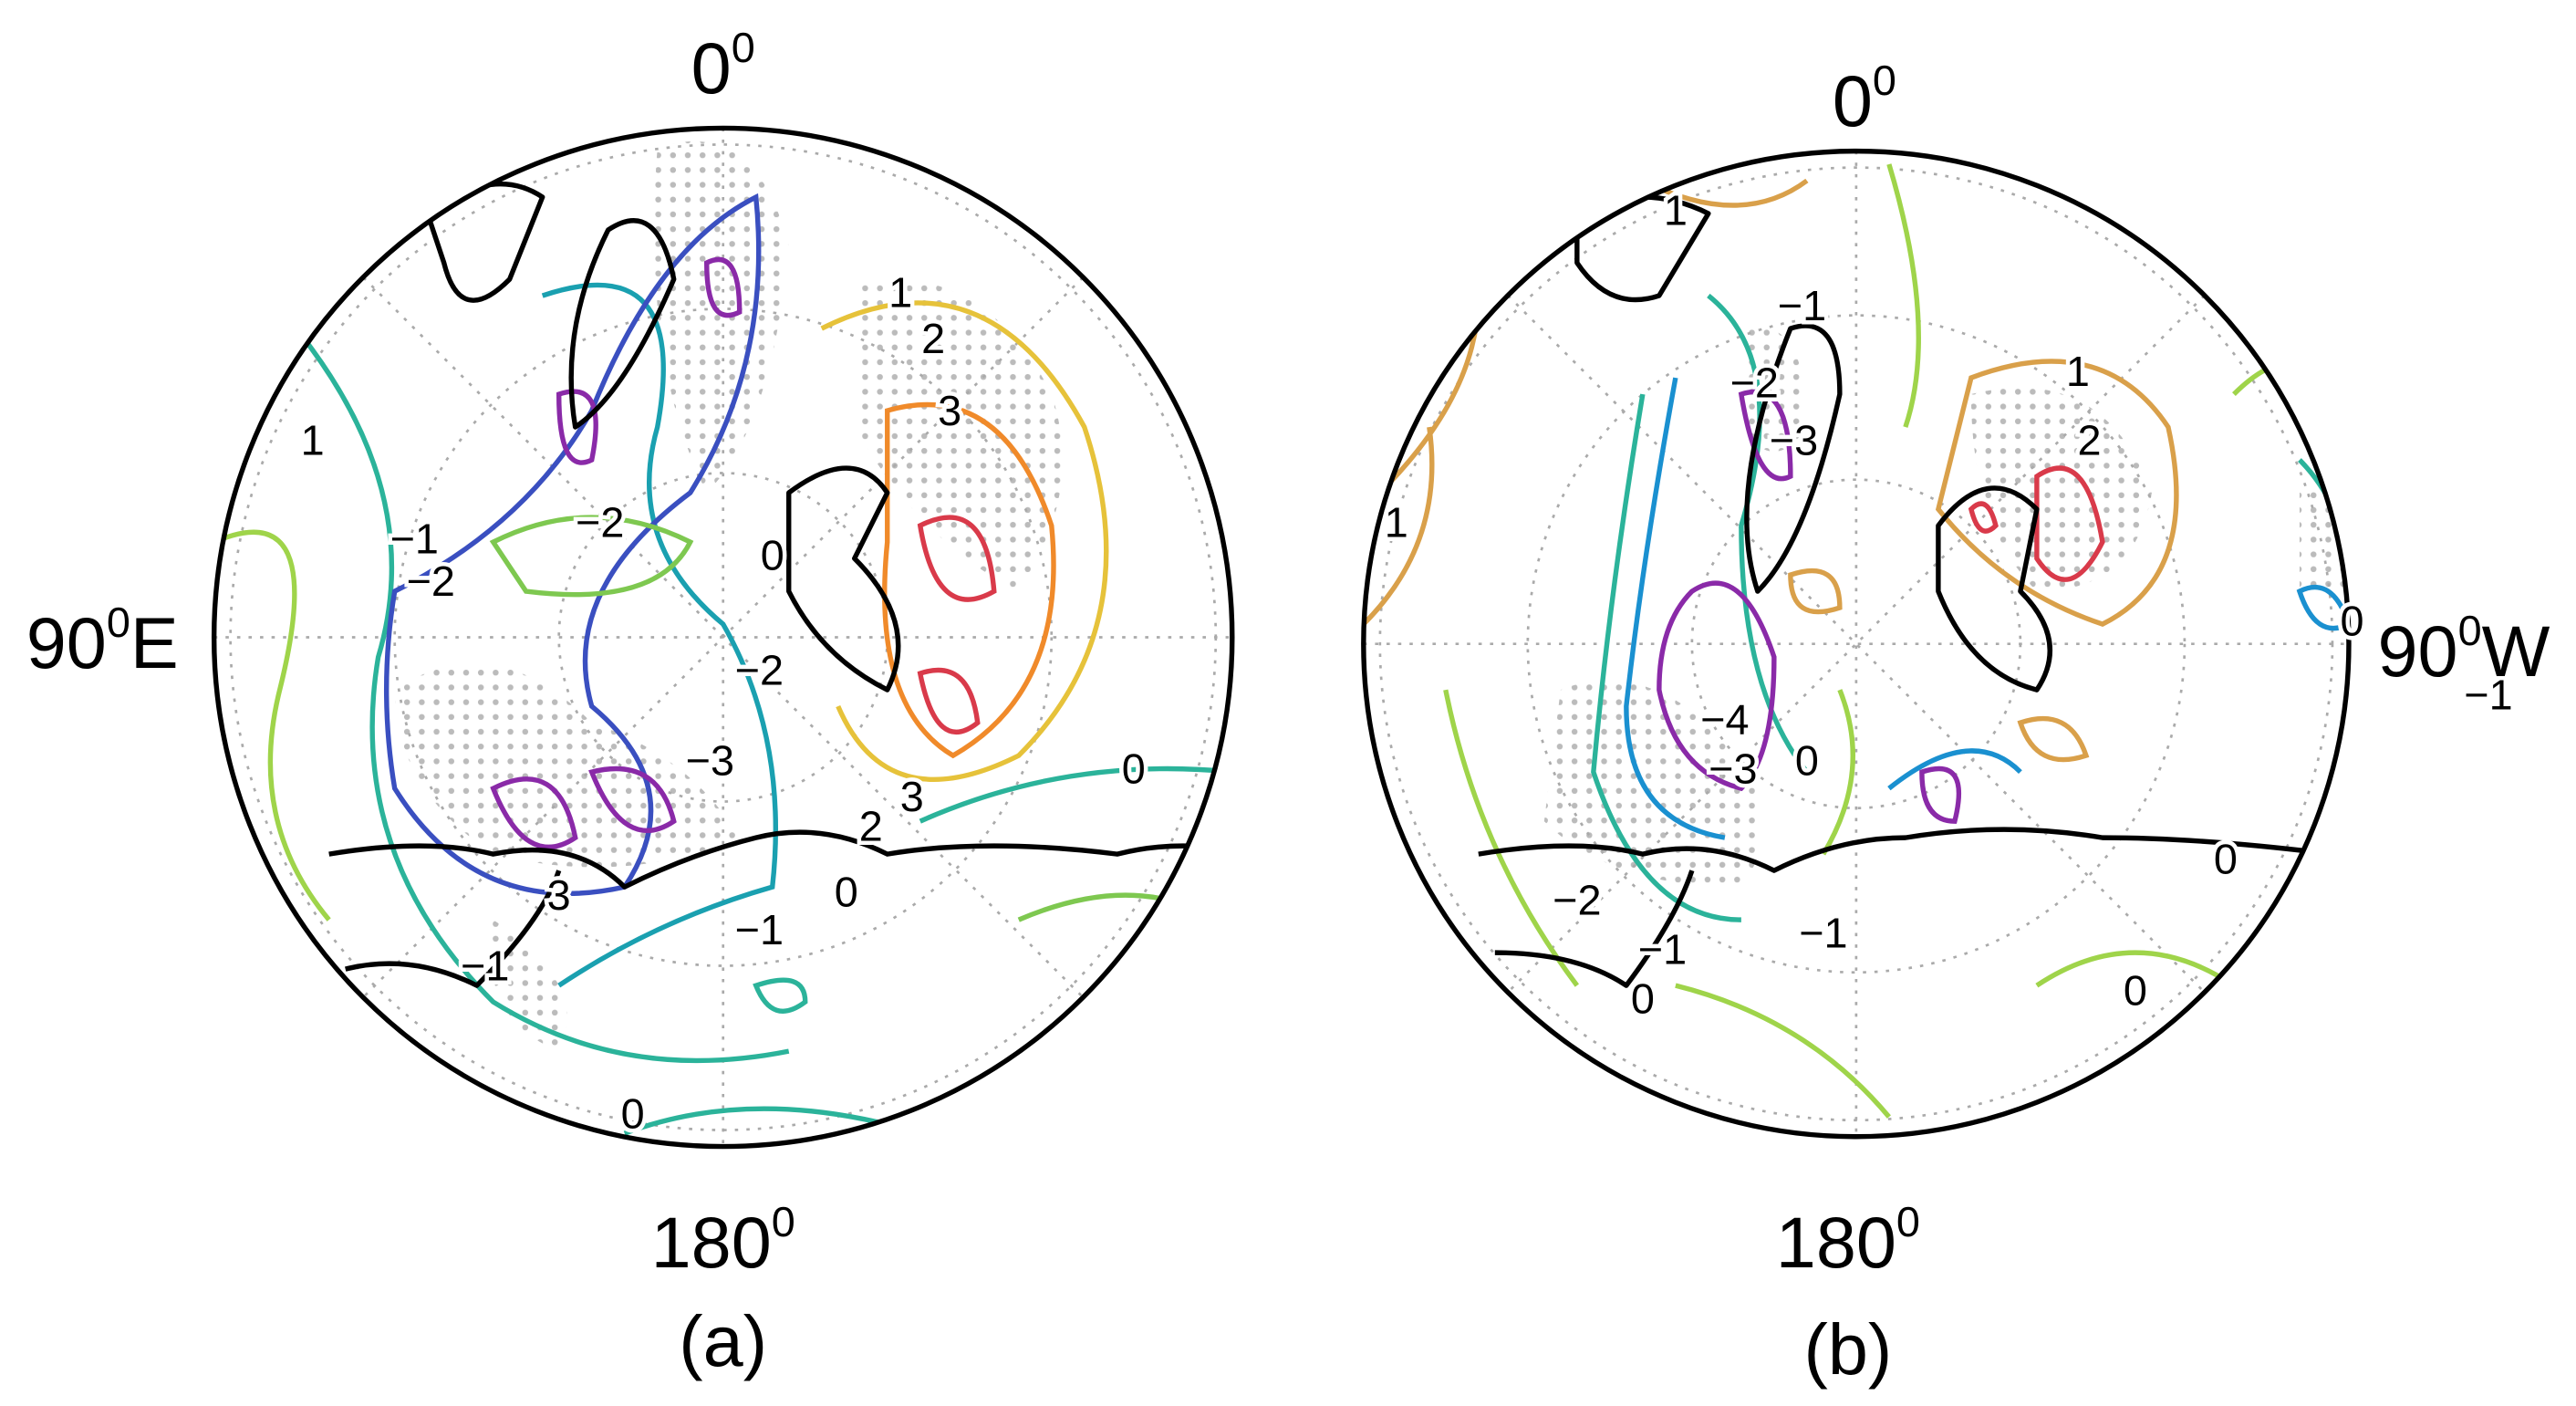  What do you see at coordinates (2516, 651) in the screenshot?
I see `label-part: W` at bounding box center [2516, 651].